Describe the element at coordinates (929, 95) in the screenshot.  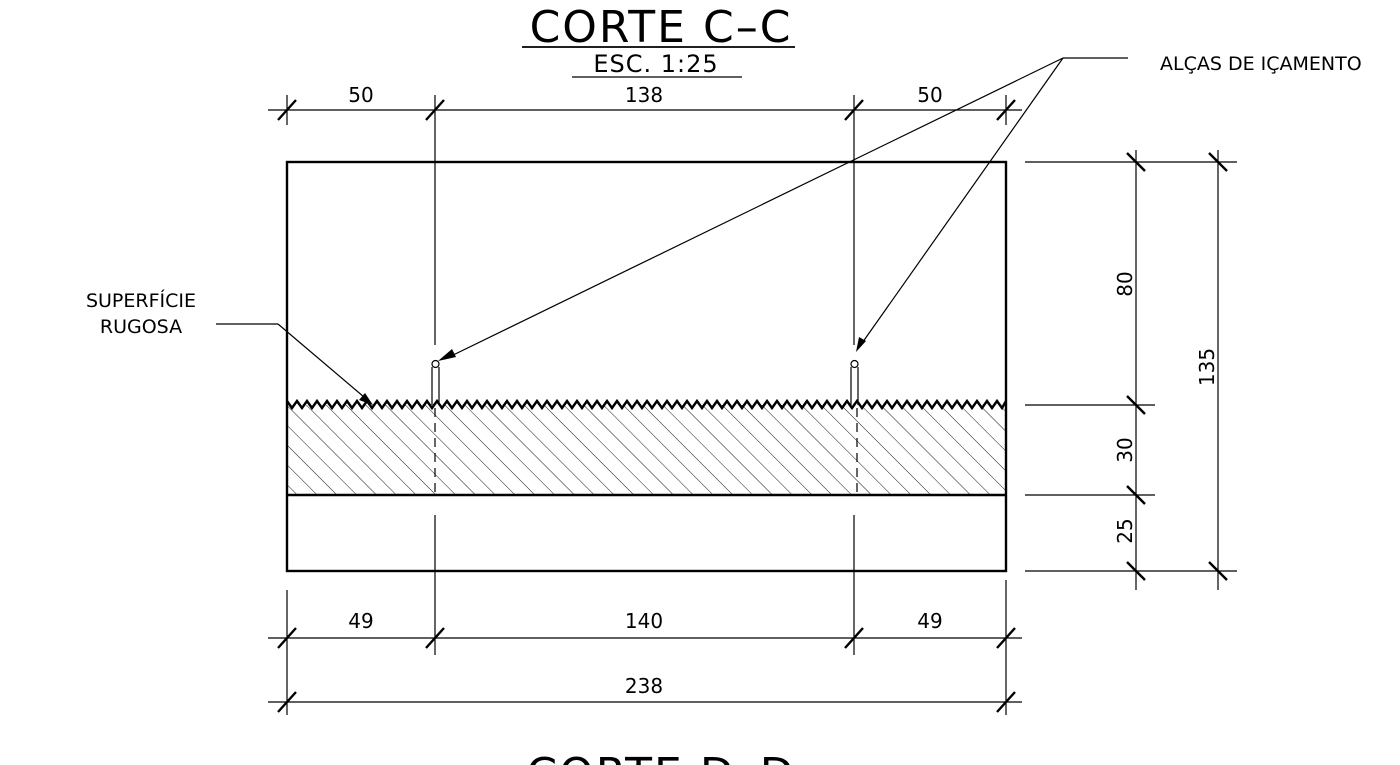
I see `dim-top-right: 50` at that location.